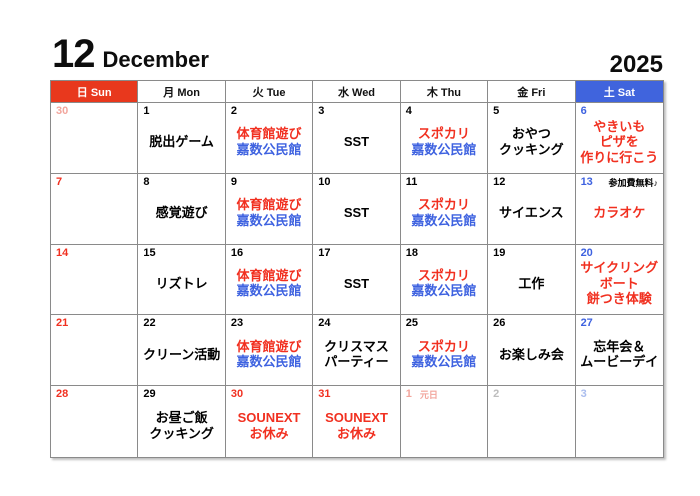  I want to click on event-block: 脱出ゲーム, so click(181, 142).